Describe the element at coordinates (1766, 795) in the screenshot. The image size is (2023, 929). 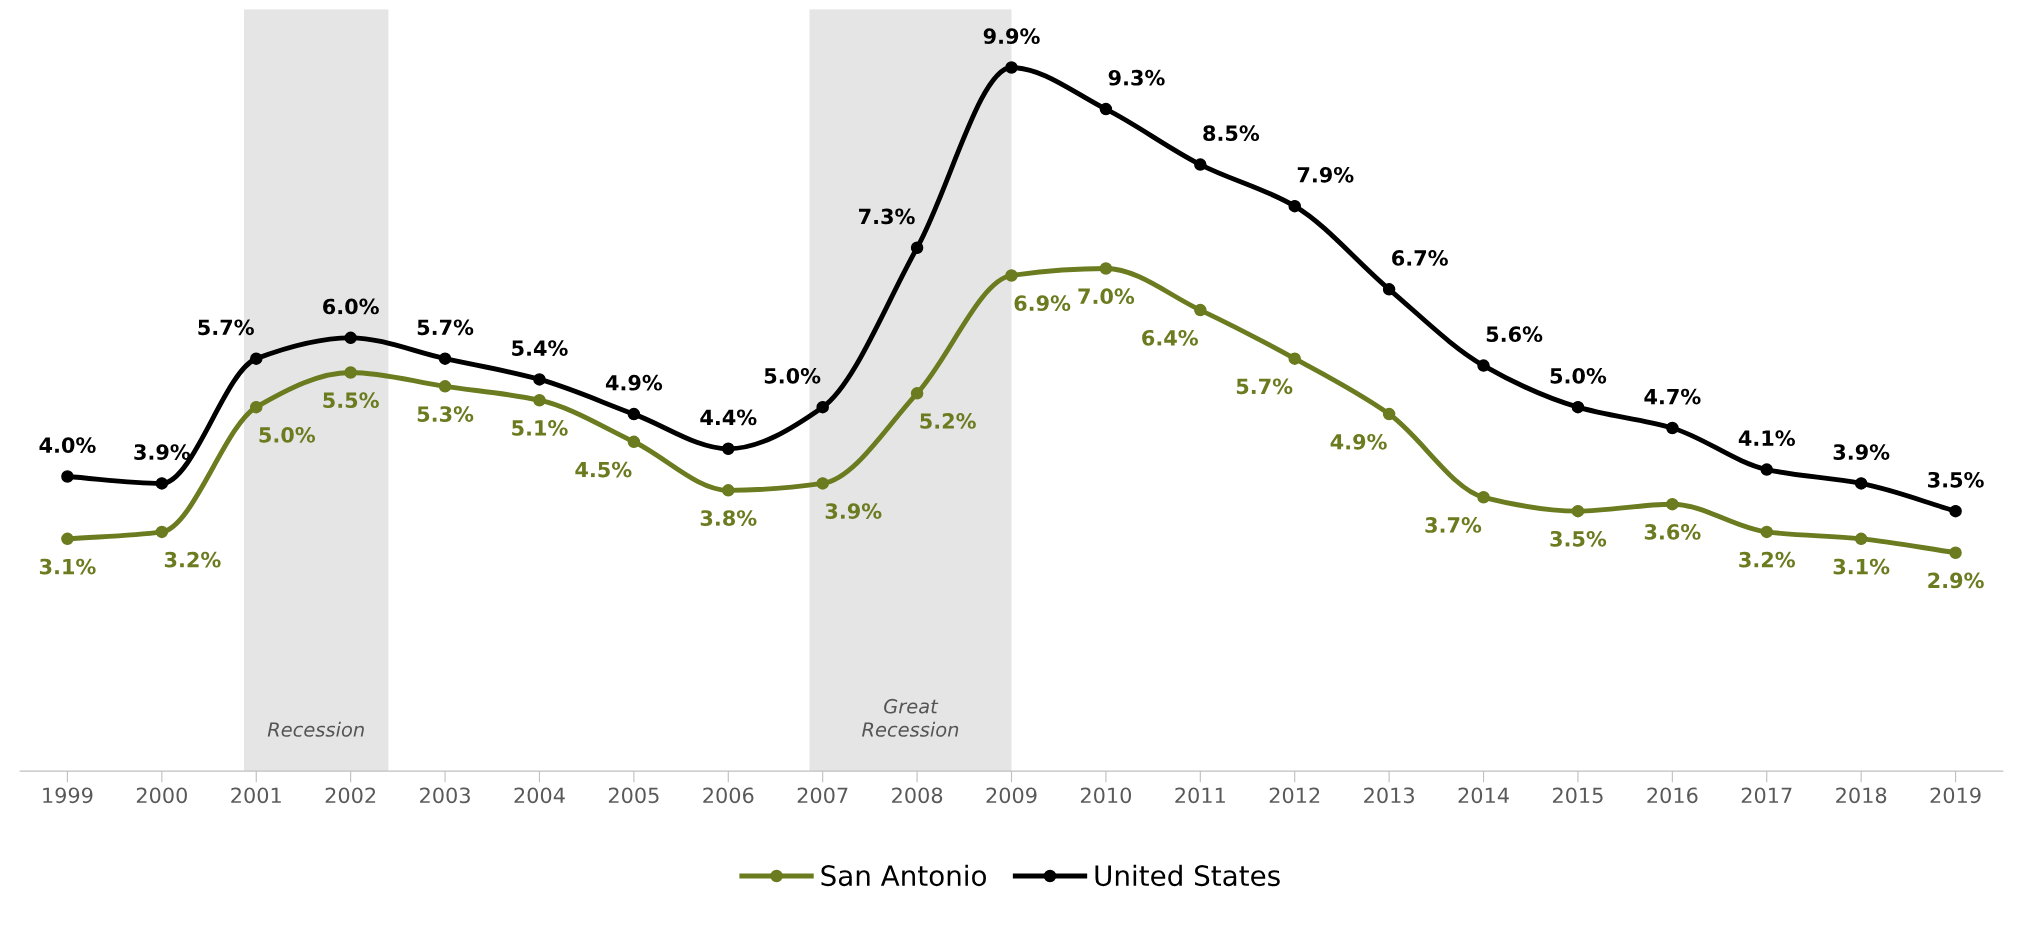
I see `x-tick-label: 2017` at that location.